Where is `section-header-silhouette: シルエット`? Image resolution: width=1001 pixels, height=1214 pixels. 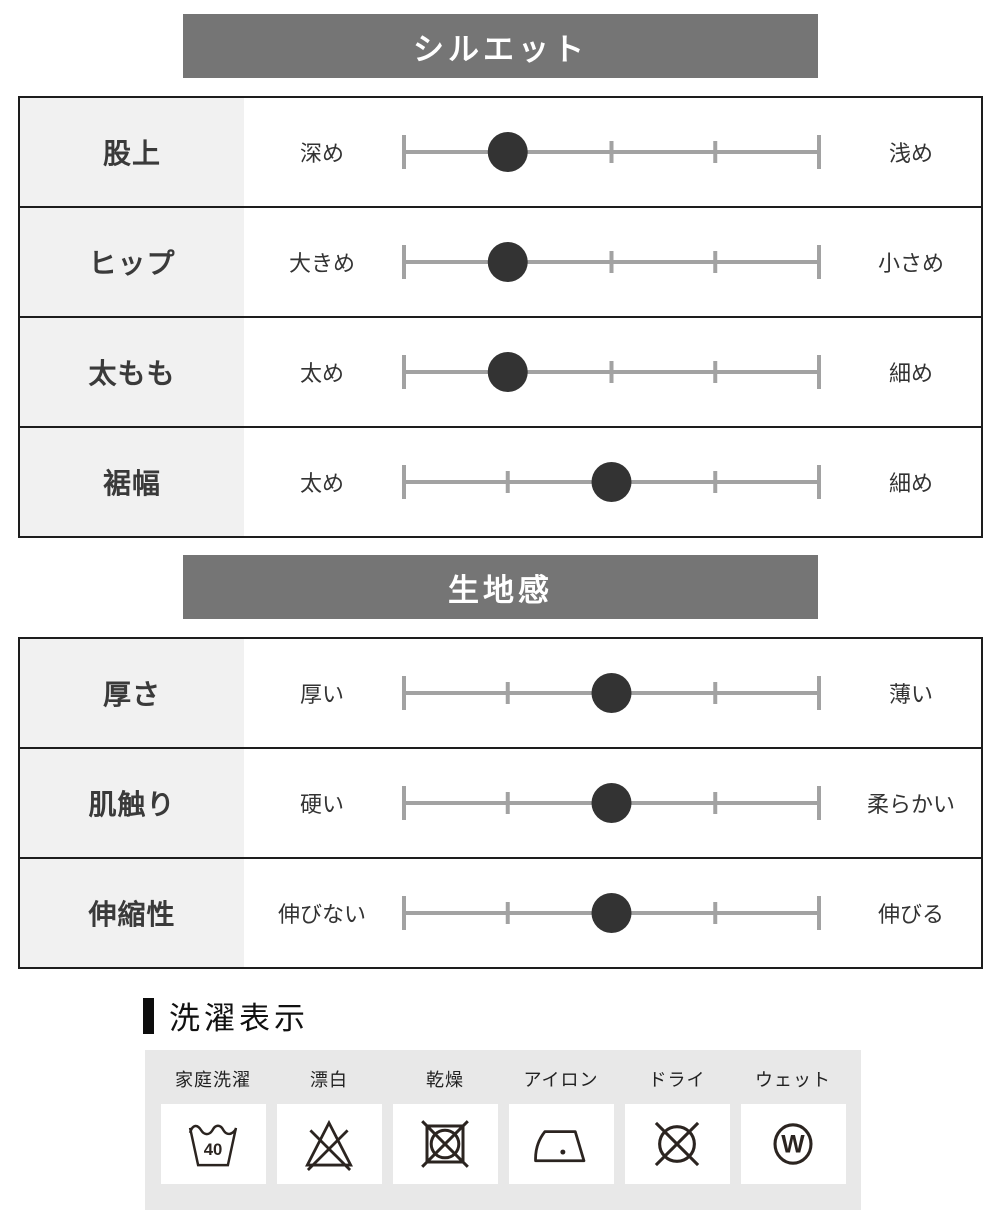
section-header-silhouette: シルエット is located at coordinates (500, 46).